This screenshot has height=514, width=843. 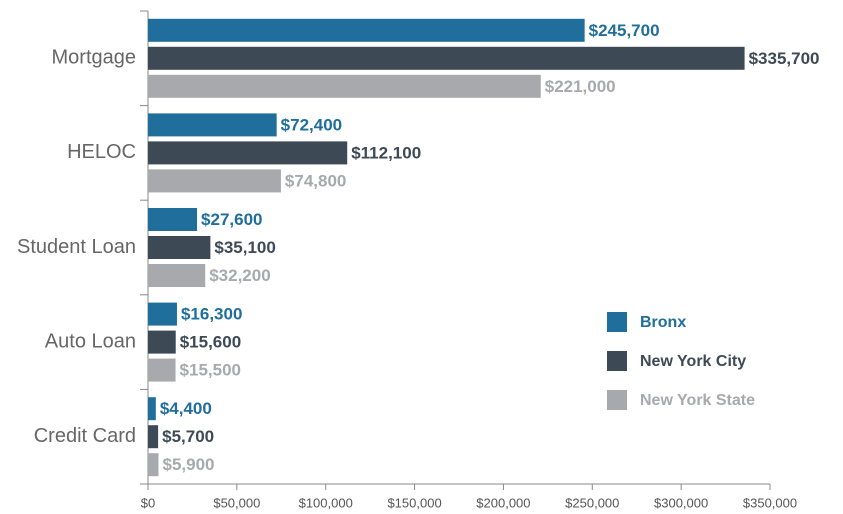 I want to click on legend-label: New York State, so click(x=697, y=400).